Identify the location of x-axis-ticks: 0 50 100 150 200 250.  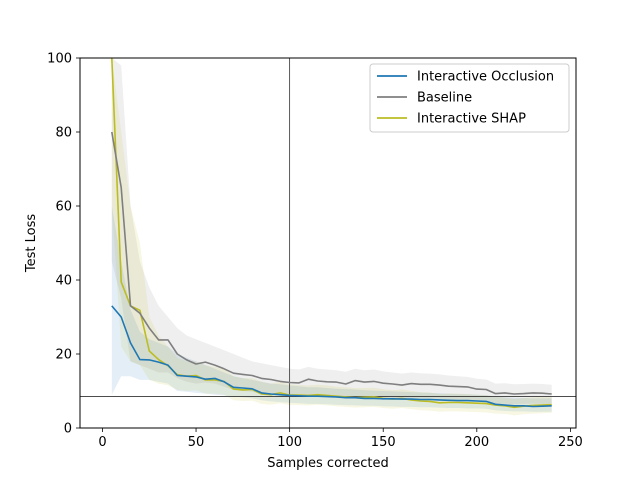
(340, 439).